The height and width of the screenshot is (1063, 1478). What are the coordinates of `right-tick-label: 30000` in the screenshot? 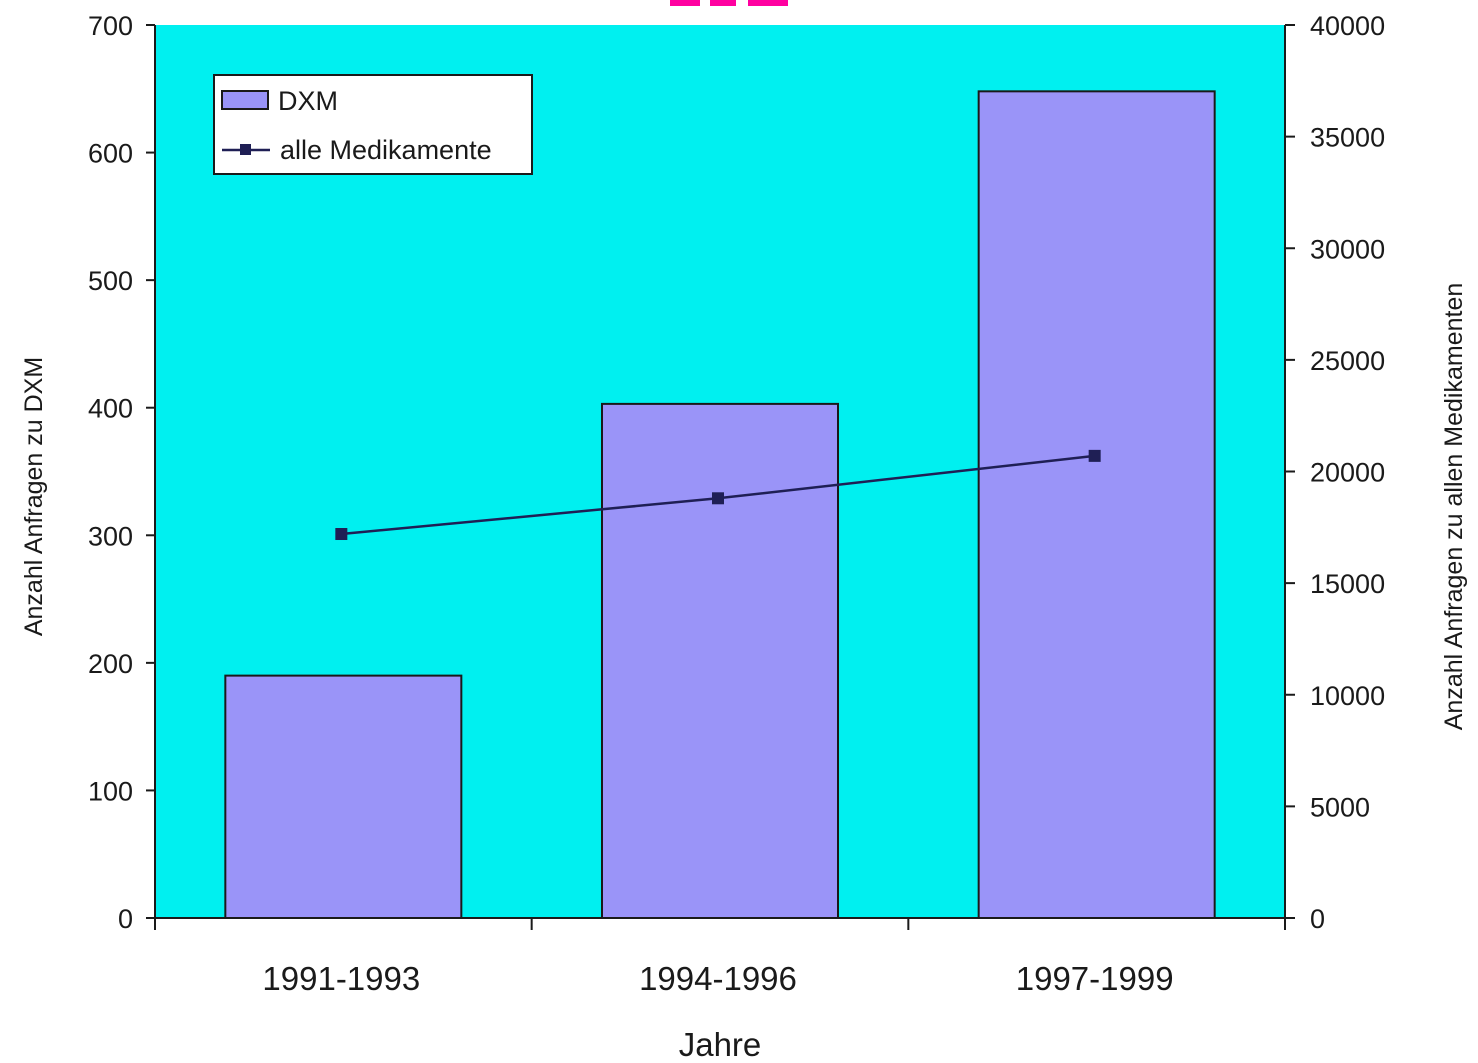 It's located at (1347, 249).